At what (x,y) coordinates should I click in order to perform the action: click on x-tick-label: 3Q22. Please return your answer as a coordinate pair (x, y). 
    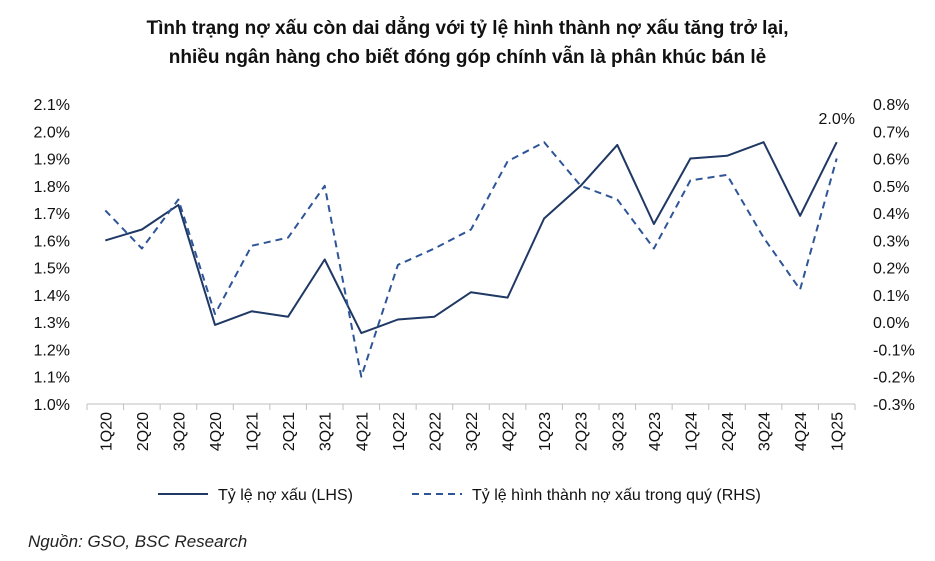
    Looking at the image, I should click on (472, 431).